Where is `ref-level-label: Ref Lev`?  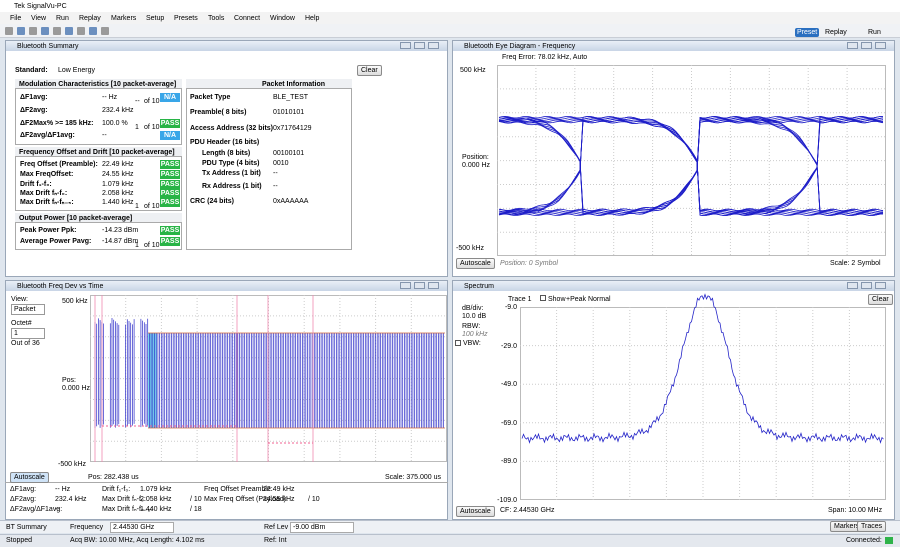
ref-level-label: Ref Lev is located at coordinates (276, 527).